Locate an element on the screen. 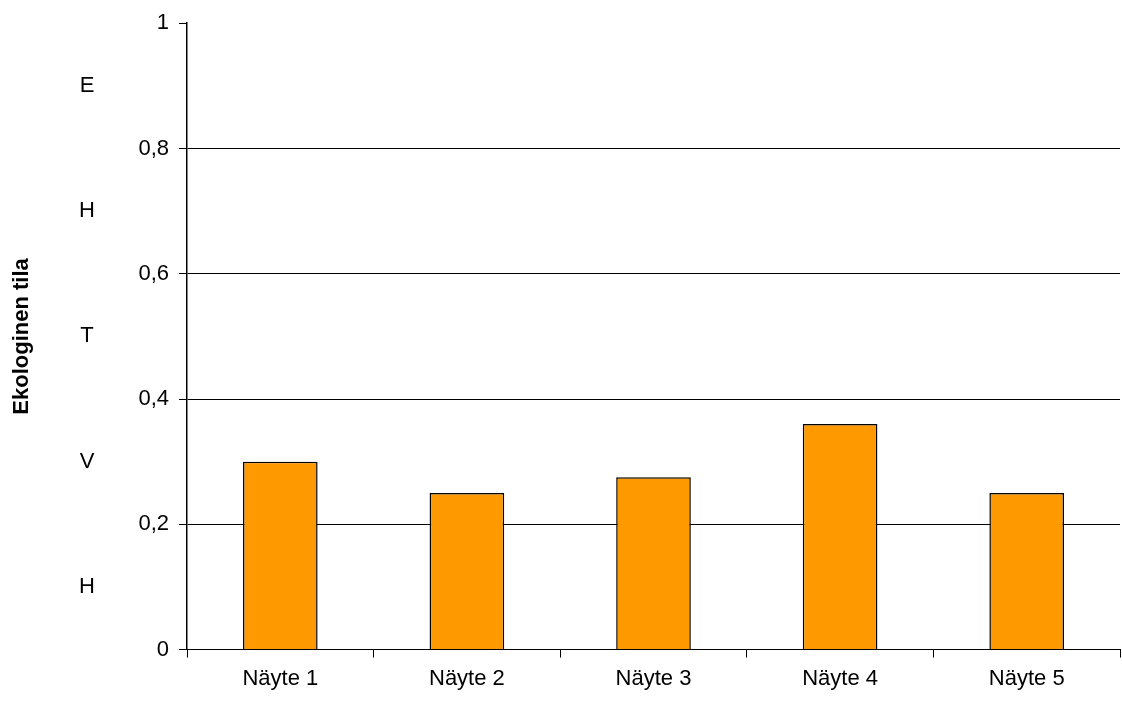  x-tick-label: Näyte 3 is located at coordinates (653, 677).